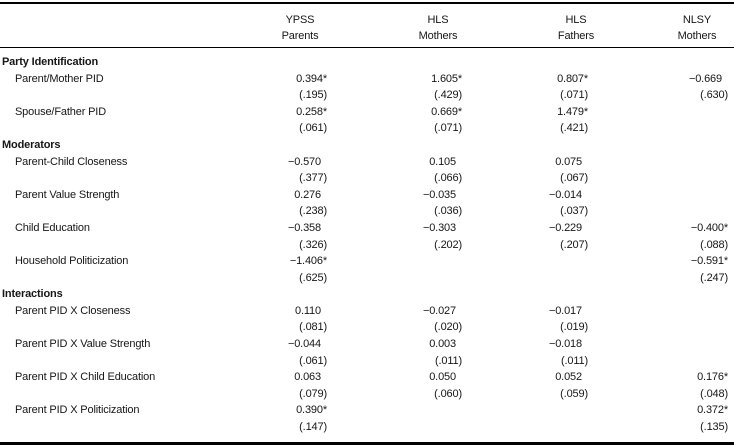 This screenshot has height=446, width=734. Describe the element at coordinates (576, 35) in the screenshot. I see `column-header-line2: Fathers` at that location.